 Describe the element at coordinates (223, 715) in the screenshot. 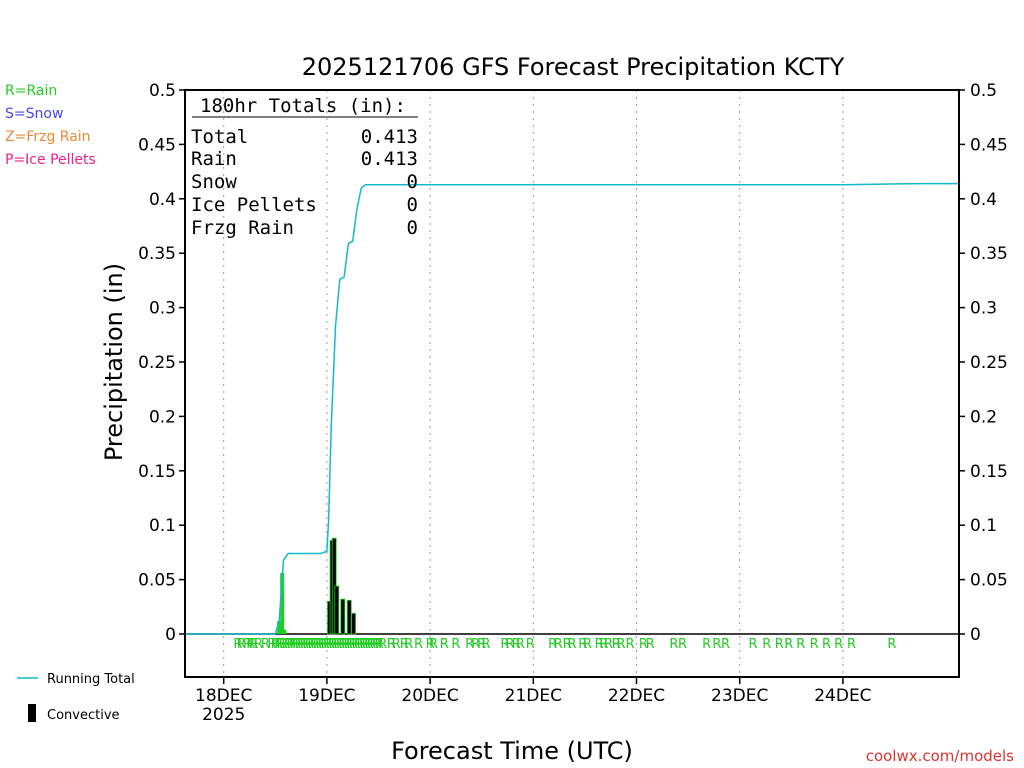

I see `x-tick-sublabel: 2025` at that location.